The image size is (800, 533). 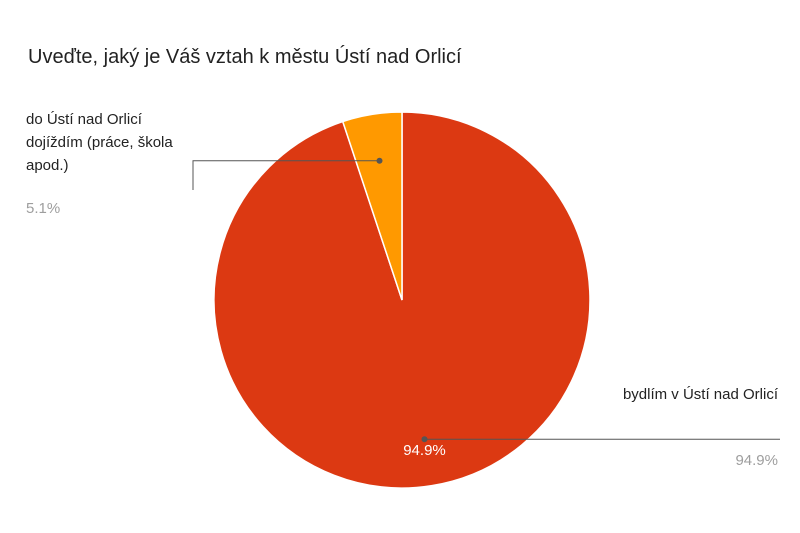 I want to click on slice-percent: 94.9%, so click(x=756, y=460).